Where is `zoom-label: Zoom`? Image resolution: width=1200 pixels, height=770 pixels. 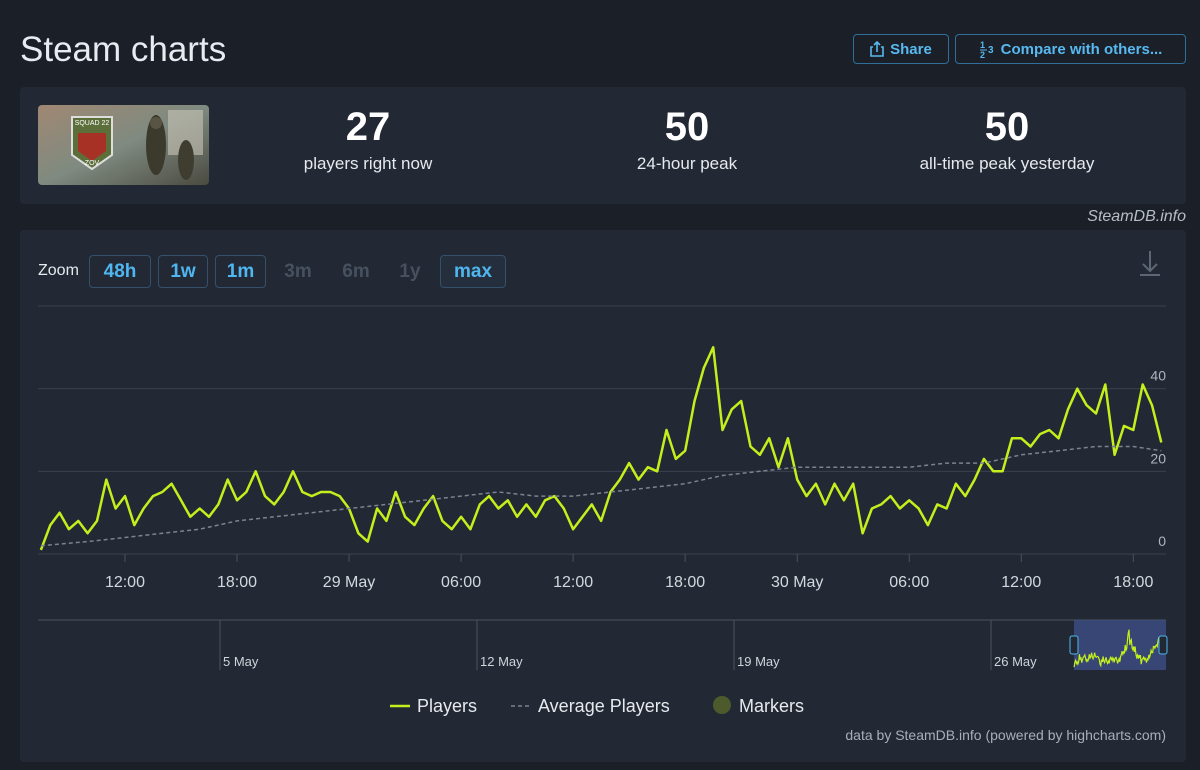 zoom-label: Zoom is located at coordinates (58, 270).